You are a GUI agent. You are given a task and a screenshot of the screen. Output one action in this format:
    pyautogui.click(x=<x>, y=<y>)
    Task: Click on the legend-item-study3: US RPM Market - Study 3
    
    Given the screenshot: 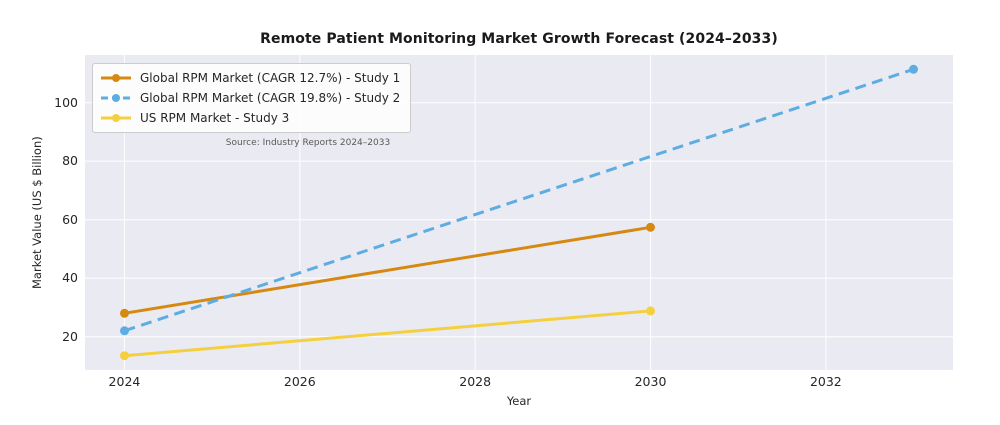 What is the action you would take?
    pyautogui.click(x=250, y=118)
    